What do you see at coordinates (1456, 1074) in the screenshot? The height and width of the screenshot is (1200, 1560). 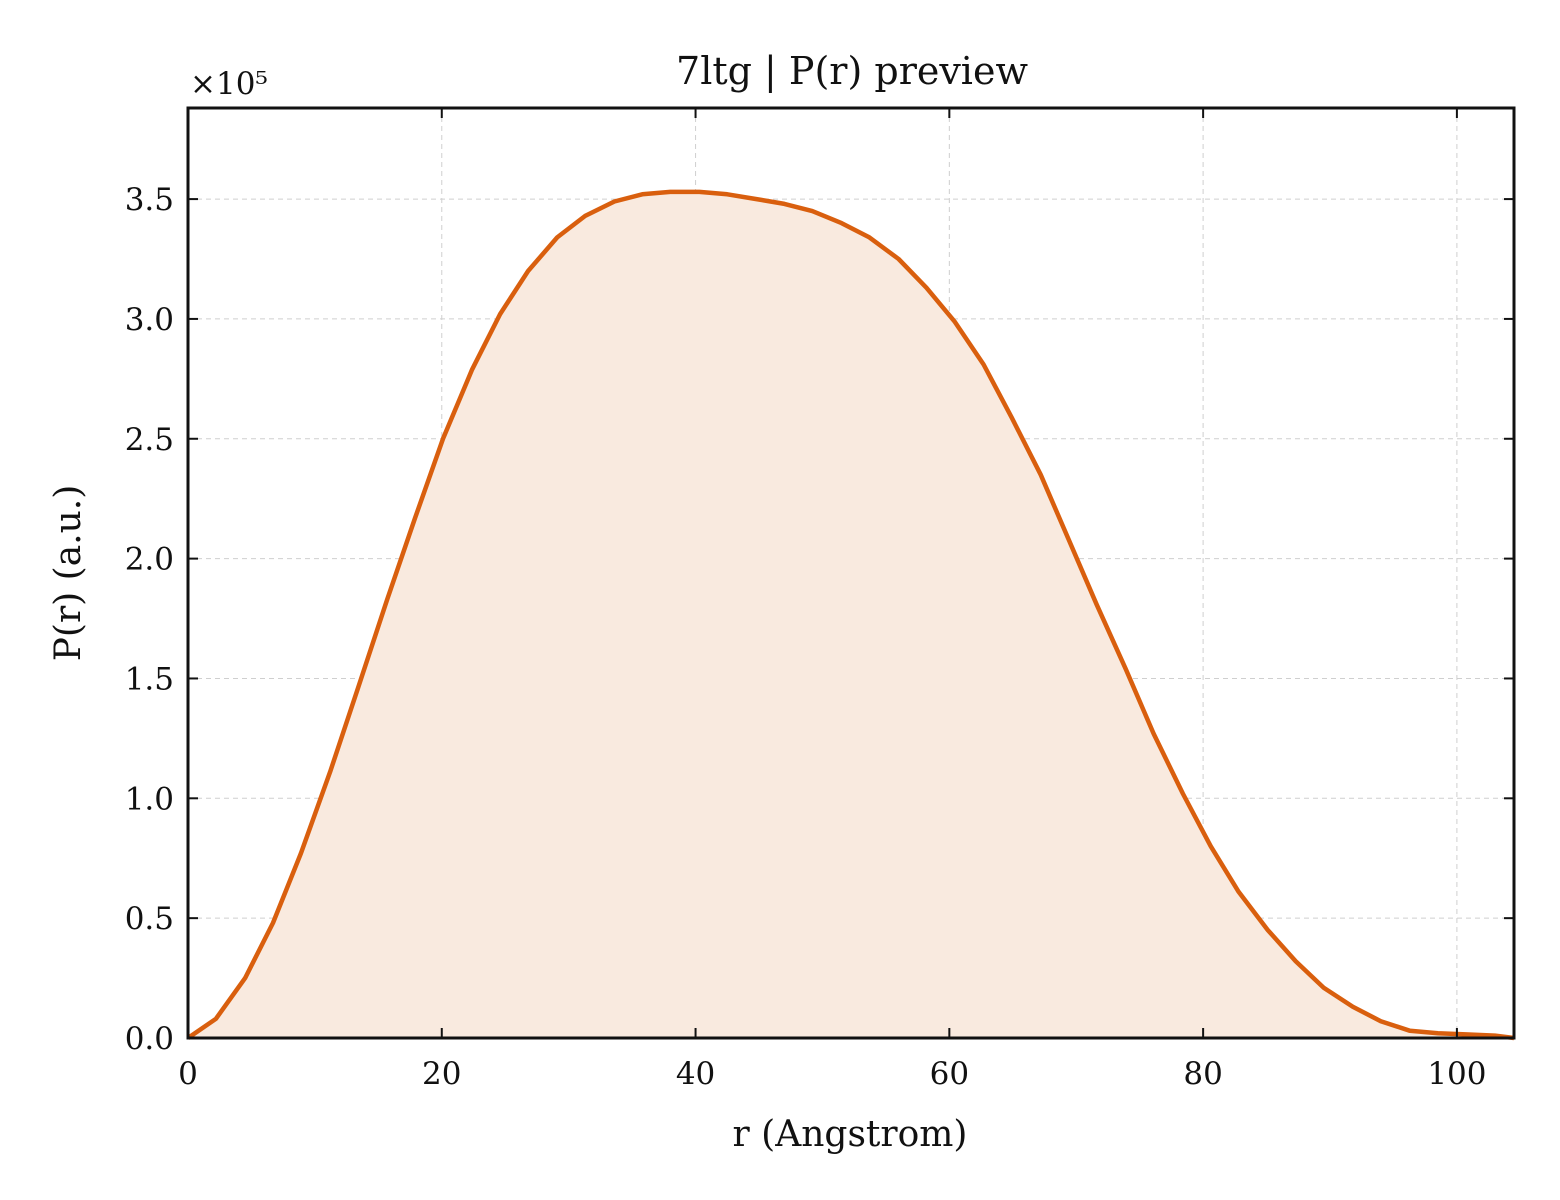 I see `x-tick-label: 100` at bounding box center [1456, 1074].